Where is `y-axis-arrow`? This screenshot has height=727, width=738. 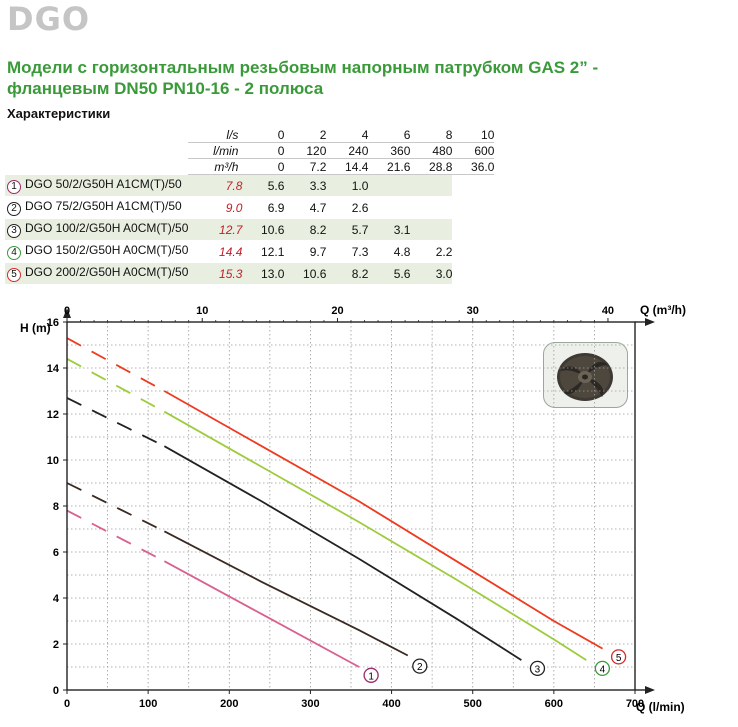 y-axis-arrow is located at coordinates (67, 313).